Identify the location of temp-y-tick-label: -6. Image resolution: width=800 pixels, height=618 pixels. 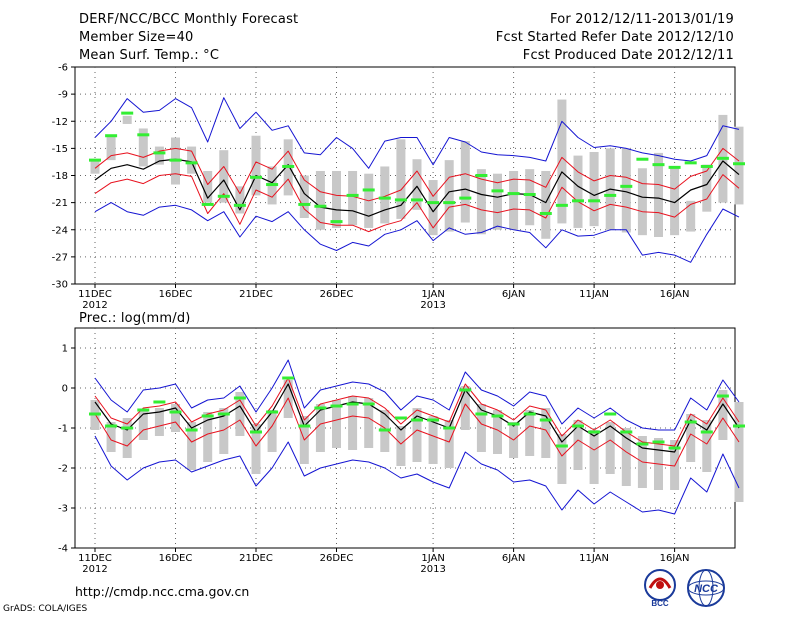
(63, 68).